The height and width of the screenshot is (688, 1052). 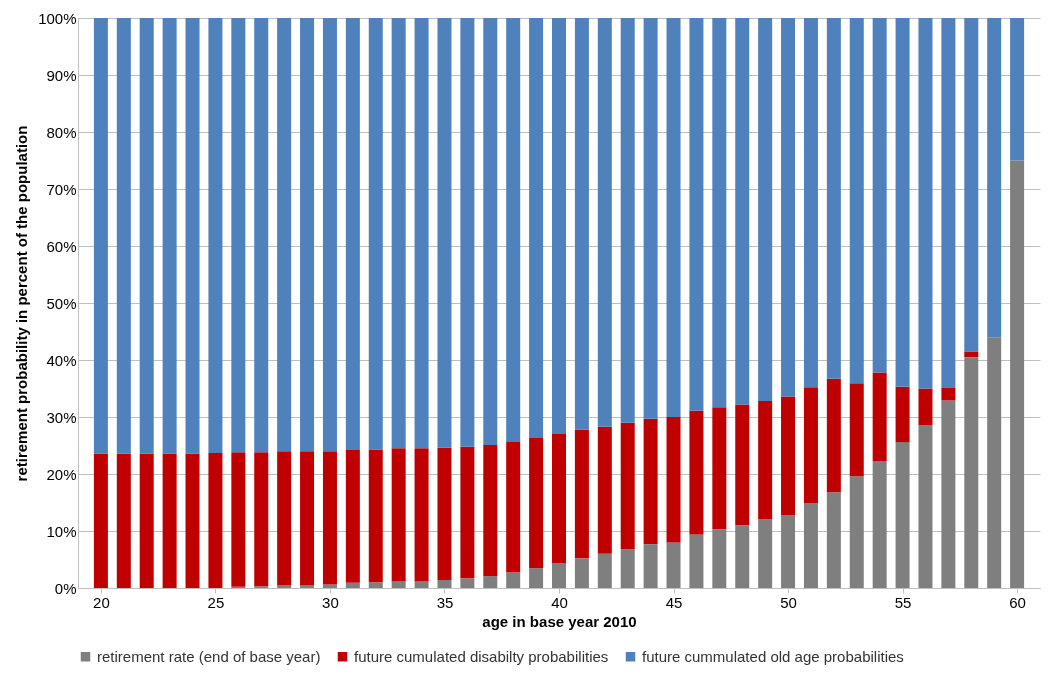 What do you see at coordinates (903, 602) in the screenshot?
I see `x-tick-label: 55` at bounding box center [903, 602].